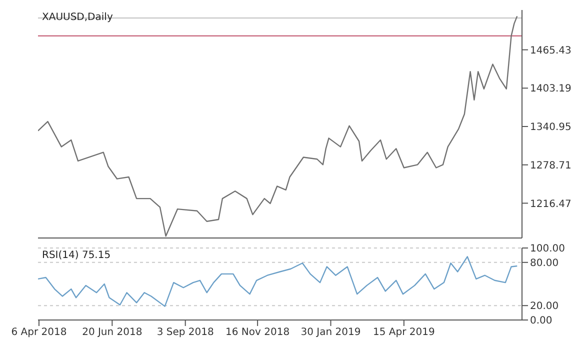  Describe the element at coordinates (112, 332) in the screenshot. I see `x-tick-label: 20 Jun 2018` at that location.